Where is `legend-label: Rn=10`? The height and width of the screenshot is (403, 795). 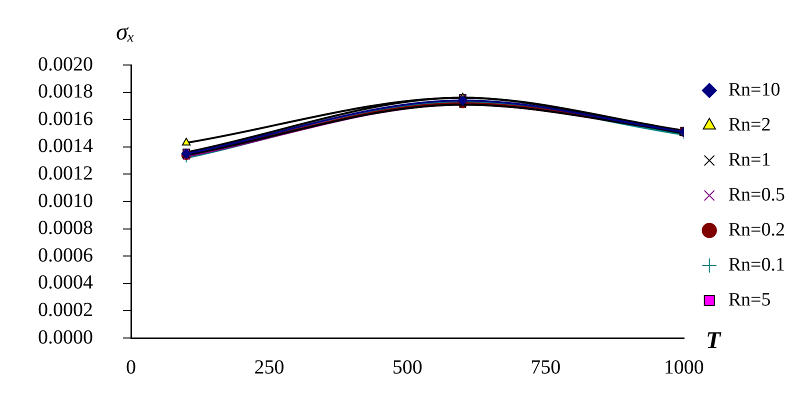 legend-label: Rn=10 is located at coordinates (754, 89).